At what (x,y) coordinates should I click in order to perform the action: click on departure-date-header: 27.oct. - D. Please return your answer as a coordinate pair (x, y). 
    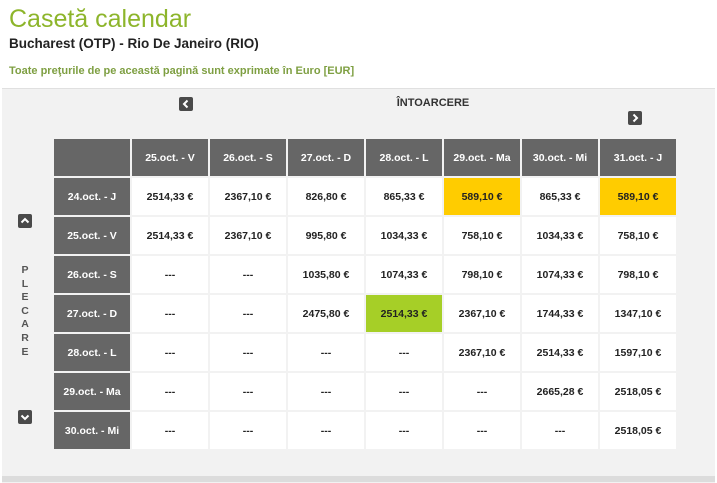
    Looking at the image, I should click on (92, 313).